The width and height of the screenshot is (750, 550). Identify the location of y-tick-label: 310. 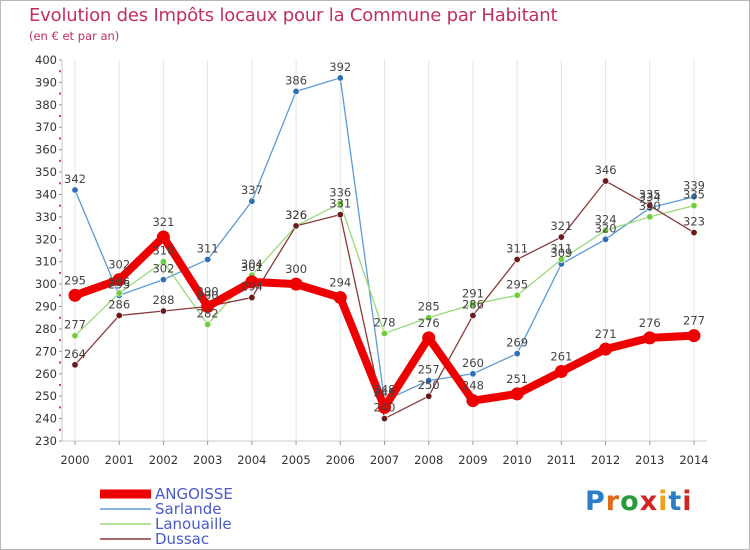
(46, 262).